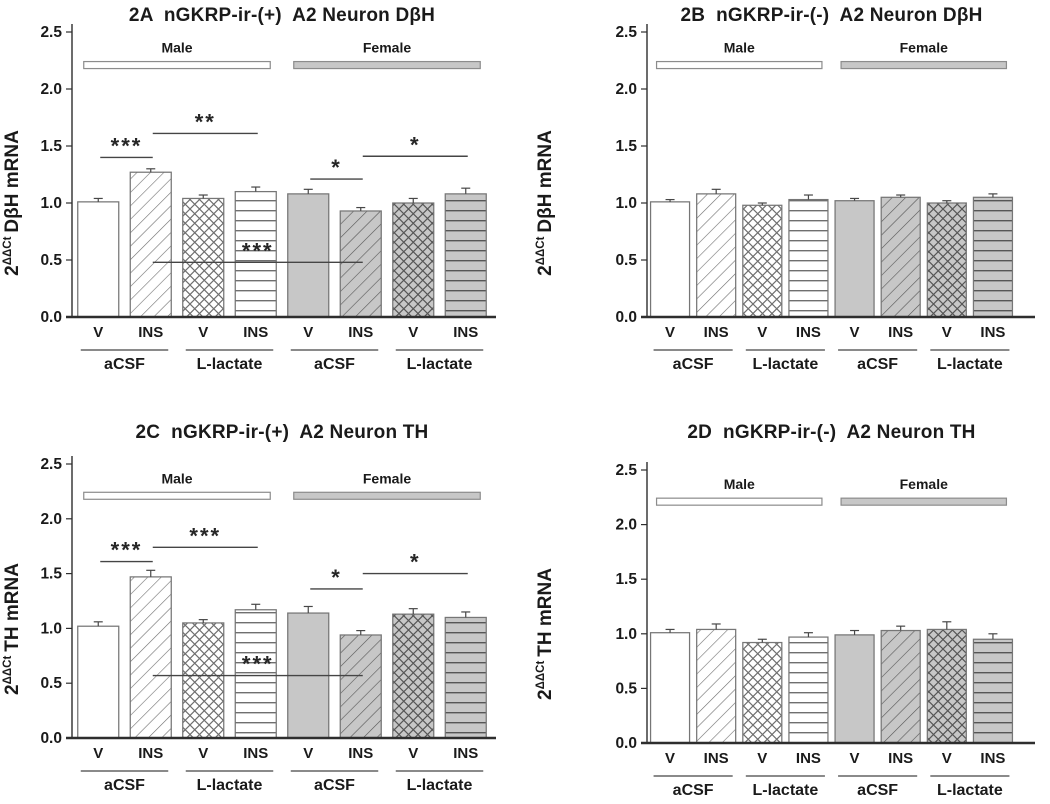  I want to click on panel-2b-title: 2B nGKRP-ir-(-) A2 Neuron DβH, so click(831, 15).